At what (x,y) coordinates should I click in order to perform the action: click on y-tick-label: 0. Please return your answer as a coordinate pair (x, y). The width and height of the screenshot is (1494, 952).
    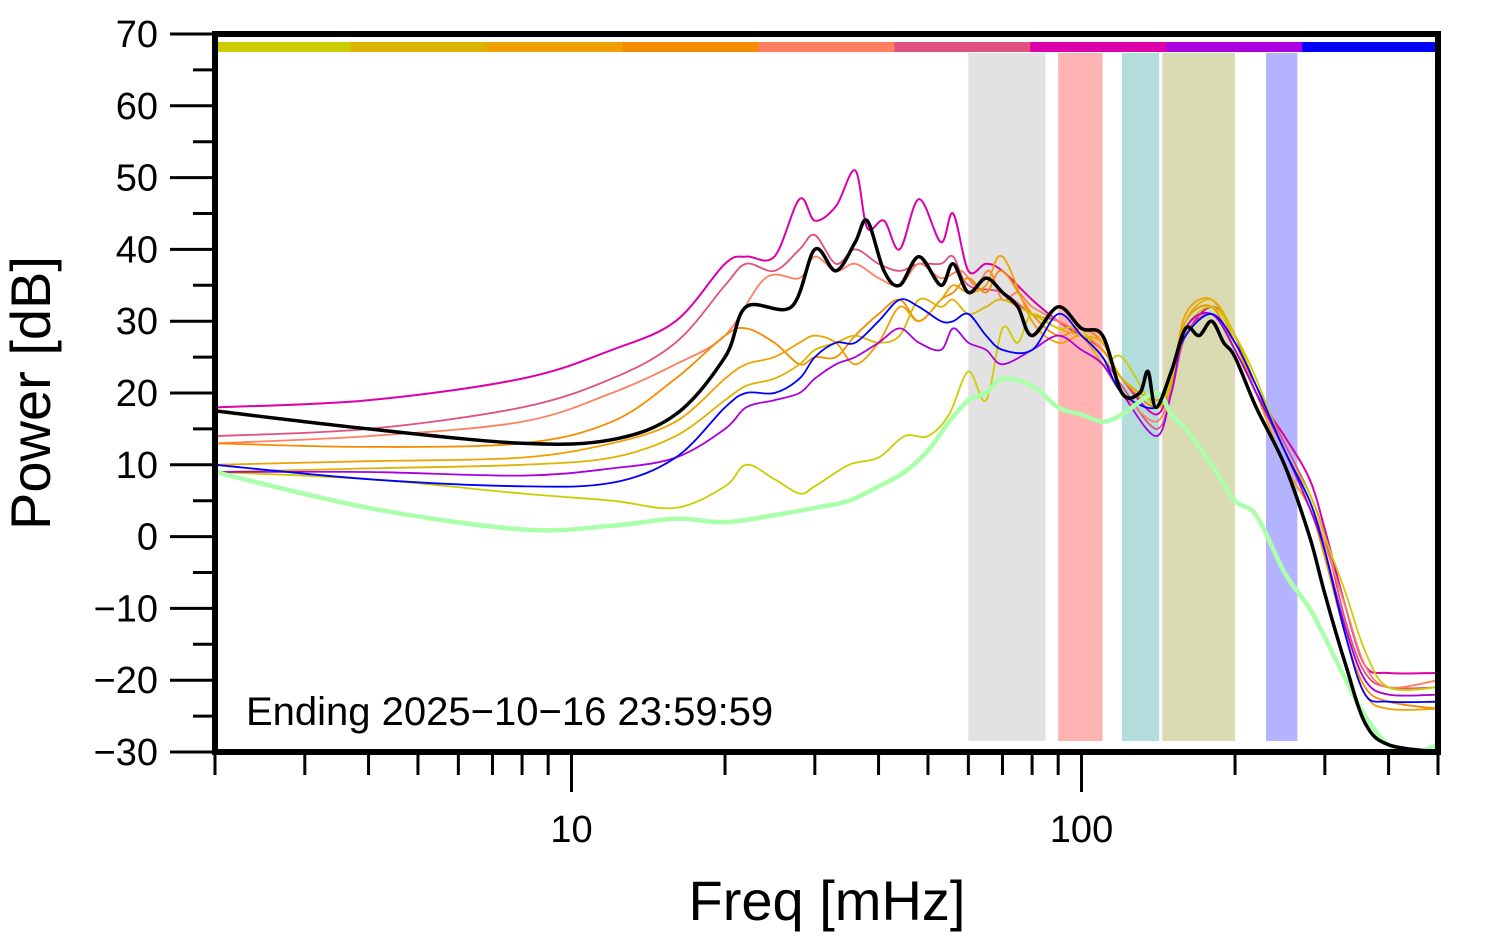
    Looking at the image, I should click on (147, 538).